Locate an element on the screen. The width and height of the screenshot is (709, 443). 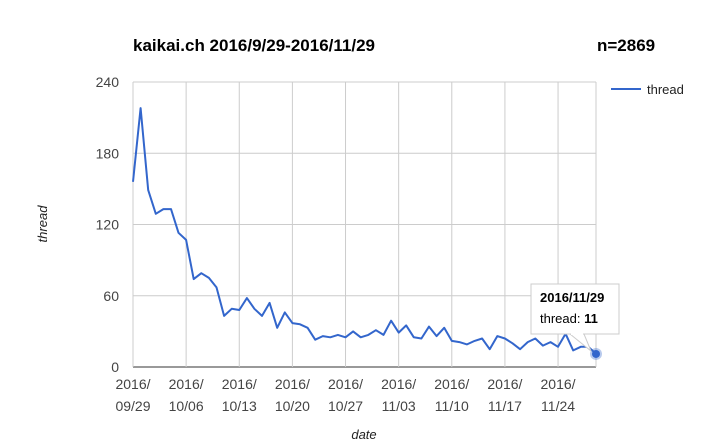
x-tick-label: 11/24 is located at coordinates (558, 406).